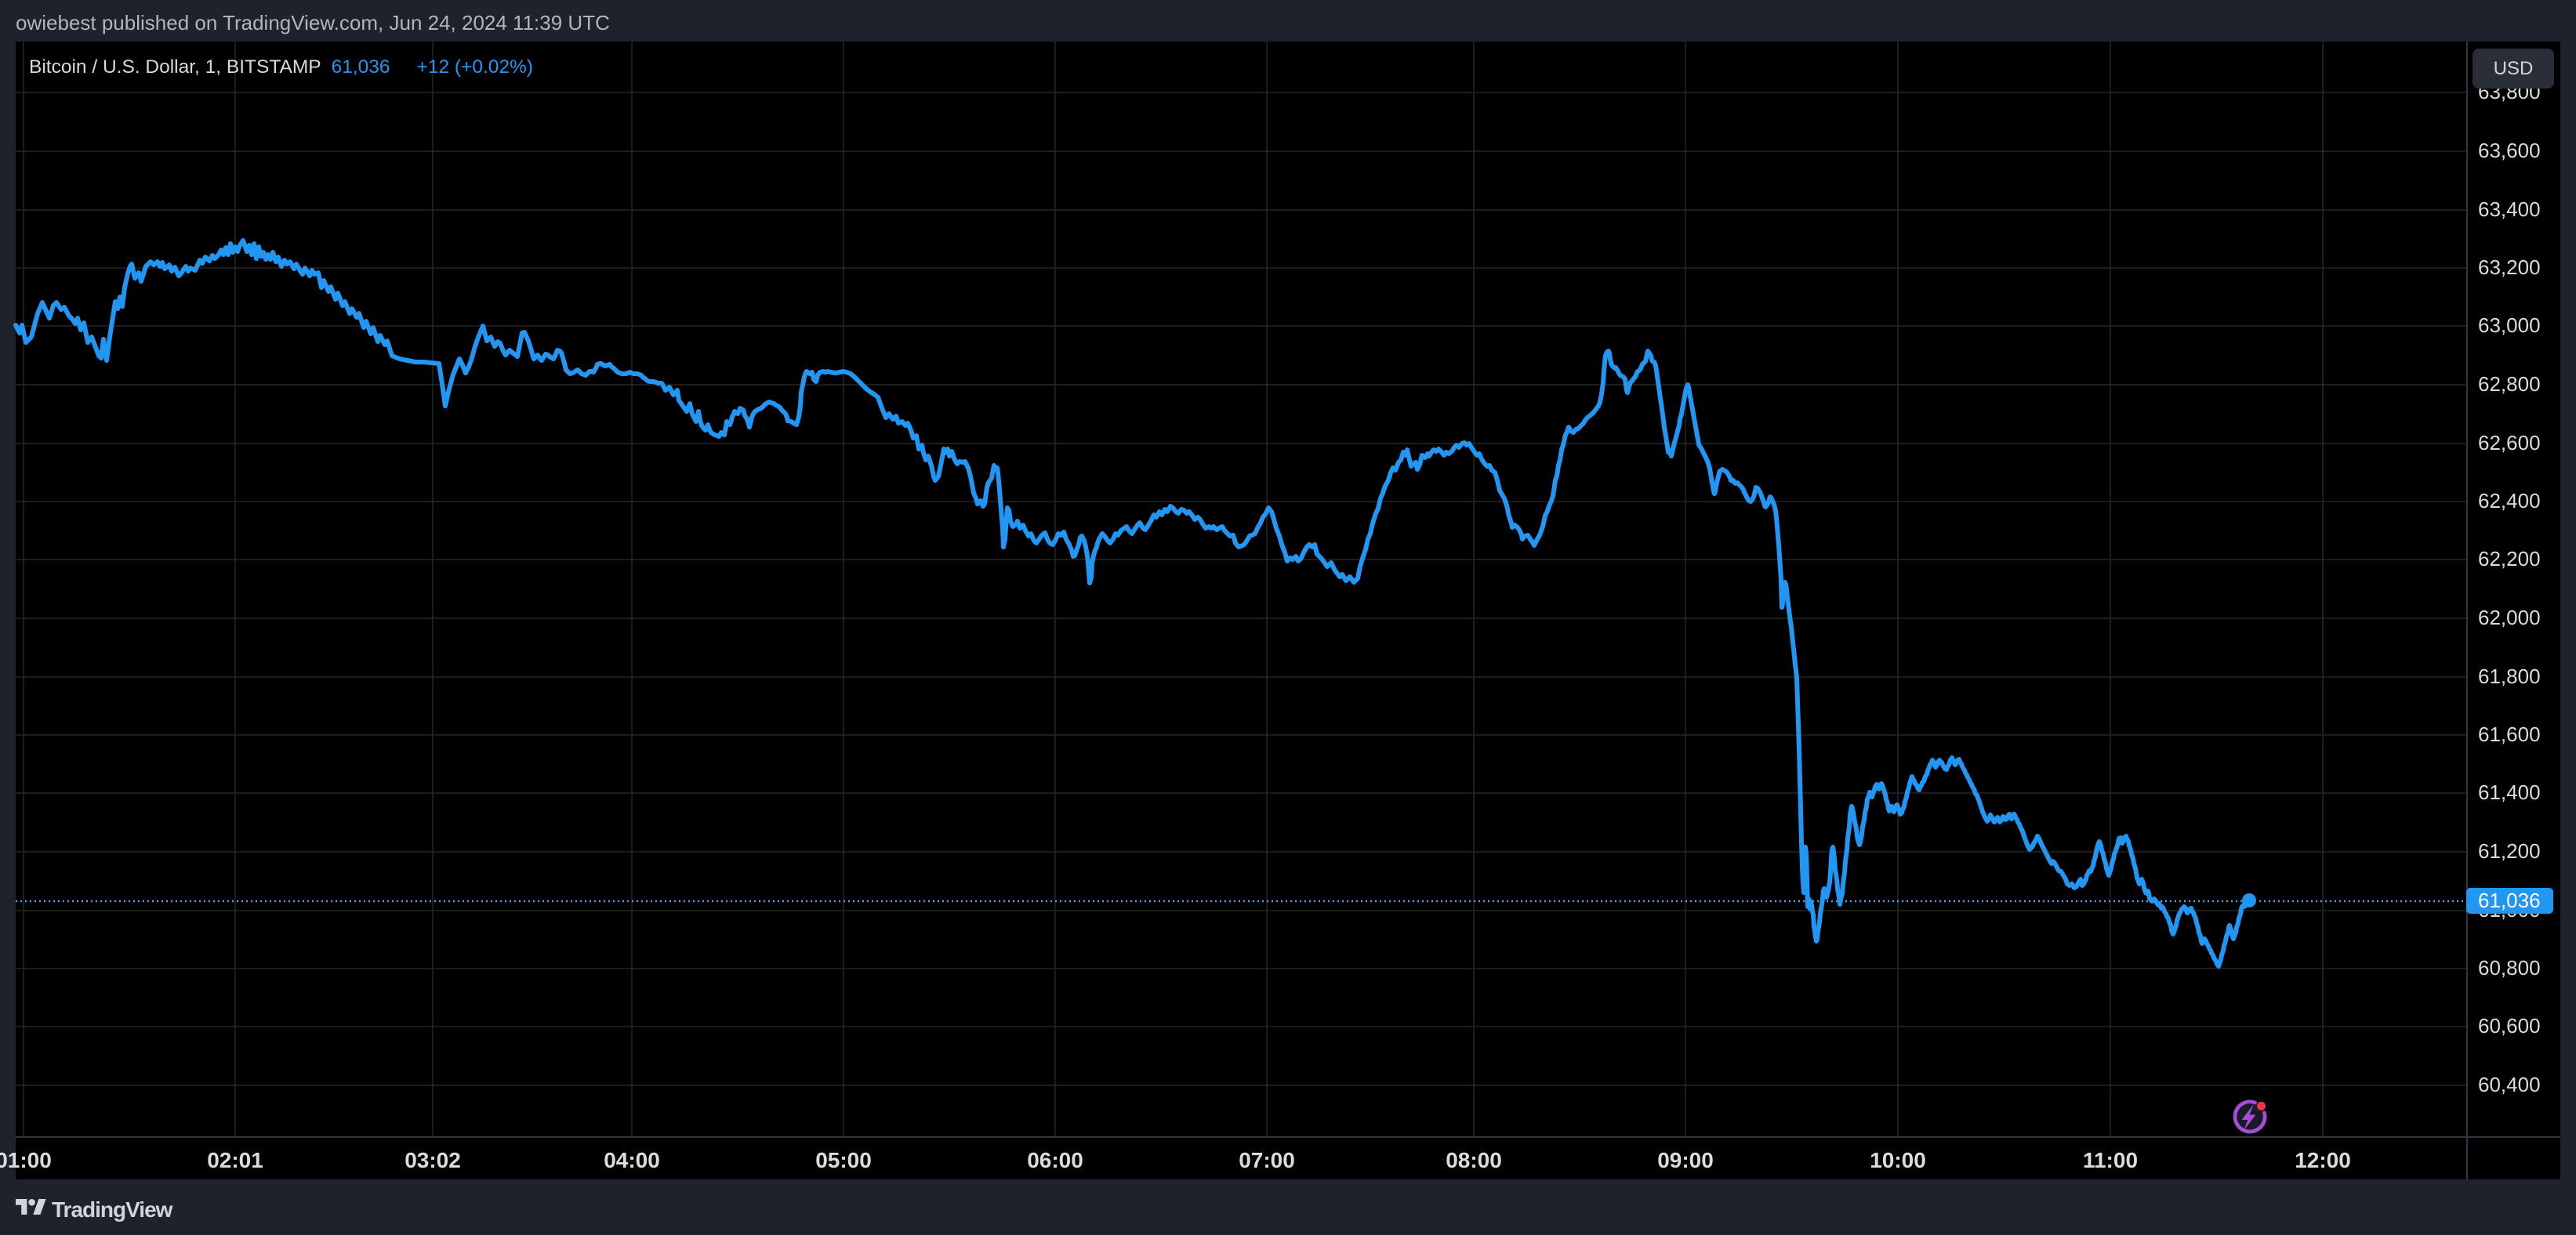 Image resolution: width=2576 pixels, height=1235 pixels. What do you see at coordinates (2509, 968) in the screenshot?
I see `svg-text: 60,800` at bounding box center [2509, 968].